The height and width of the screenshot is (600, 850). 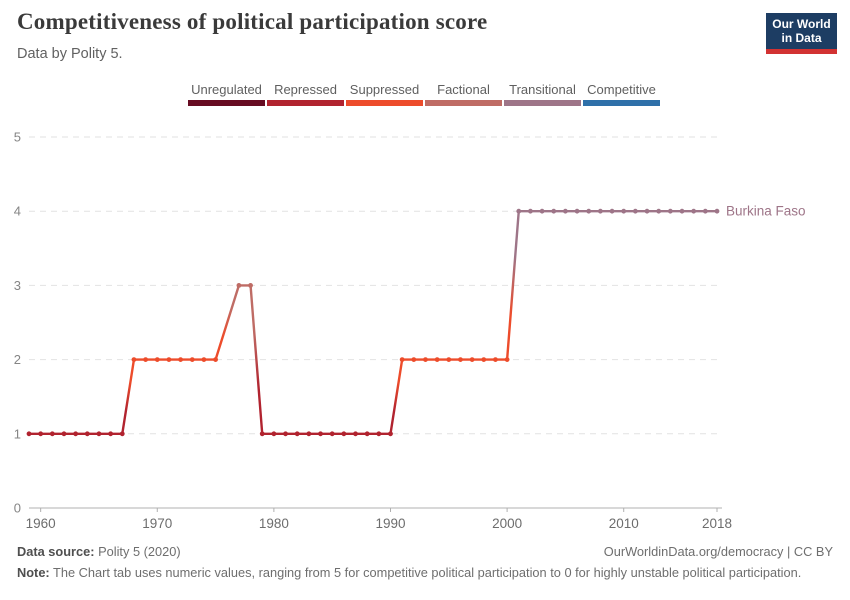 I want to click on data-point-1998, so click(x=484, y=359).